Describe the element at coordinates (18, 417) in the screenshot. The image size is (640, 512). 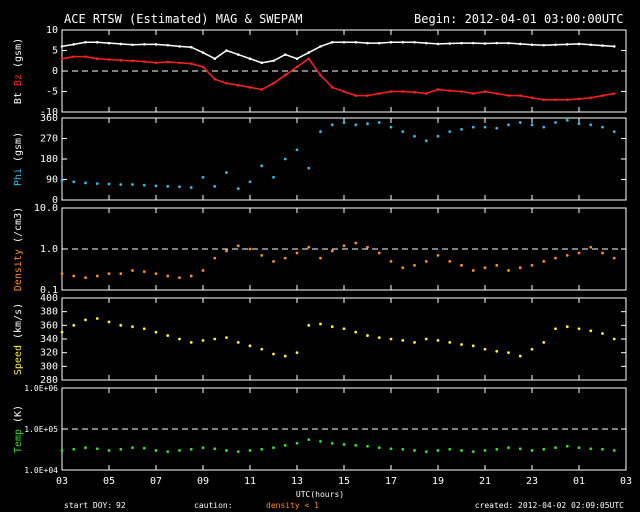
I see `y-axis-label-part: (K)` at that location.